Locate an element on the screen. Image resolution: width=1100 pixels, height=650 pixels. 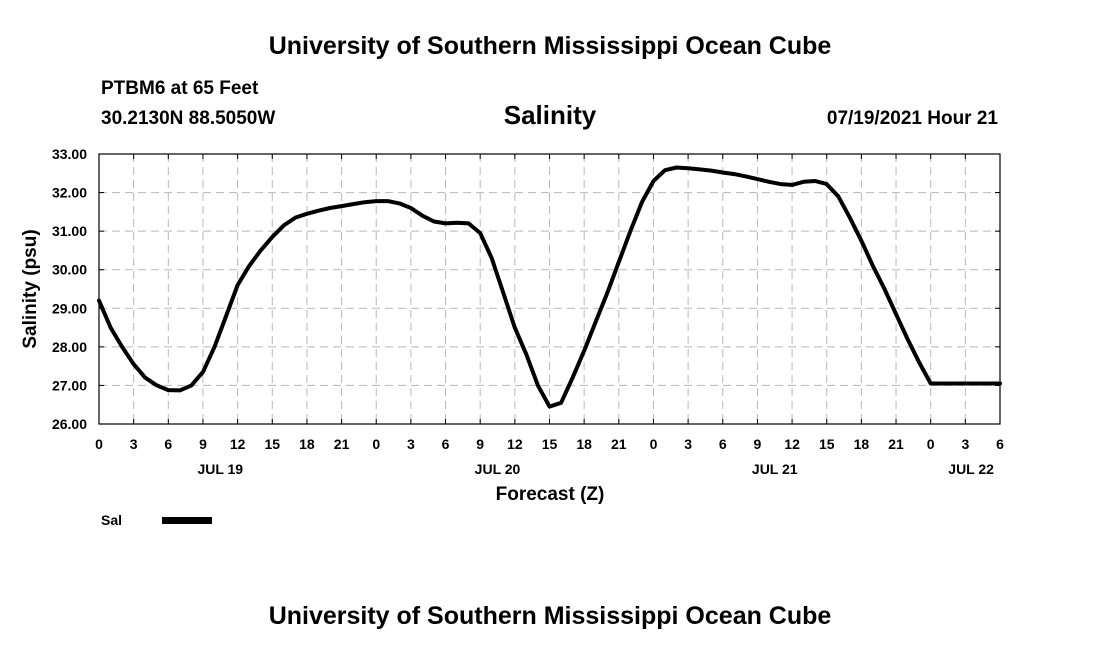
station-coords: 30.2130N 88.5050W is located at coordinates (188, 118).